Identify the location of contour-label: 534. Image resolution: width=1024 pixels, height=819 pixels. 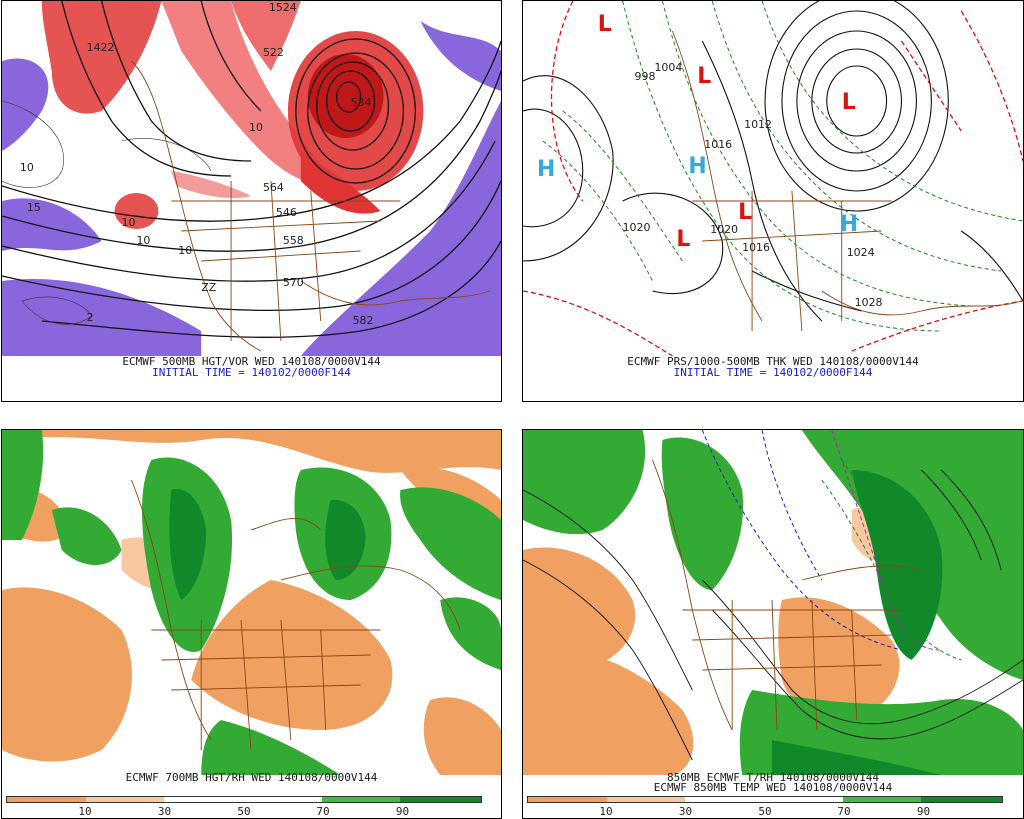
(361, 102).